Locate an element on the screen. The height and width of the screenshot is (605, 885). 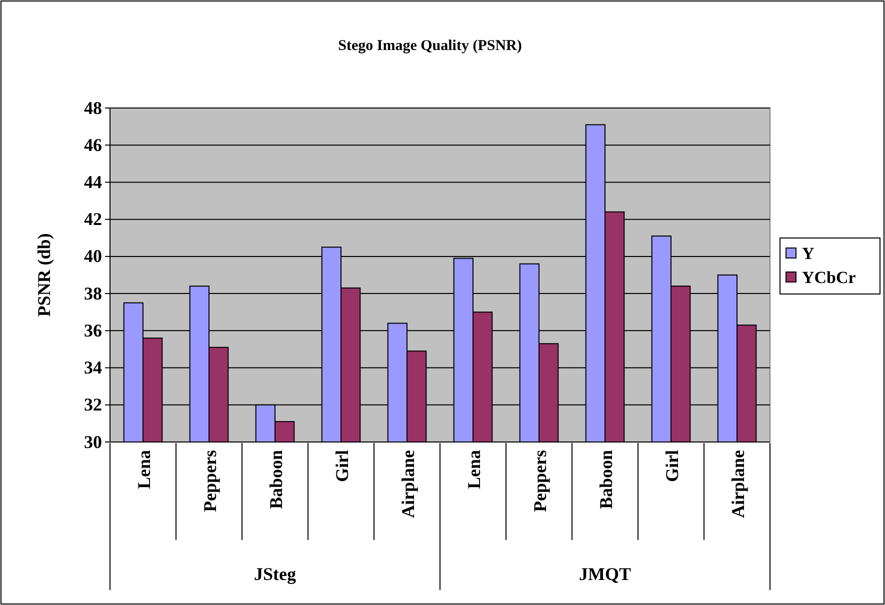
text: JMQT is located at coordinates (605, 574).